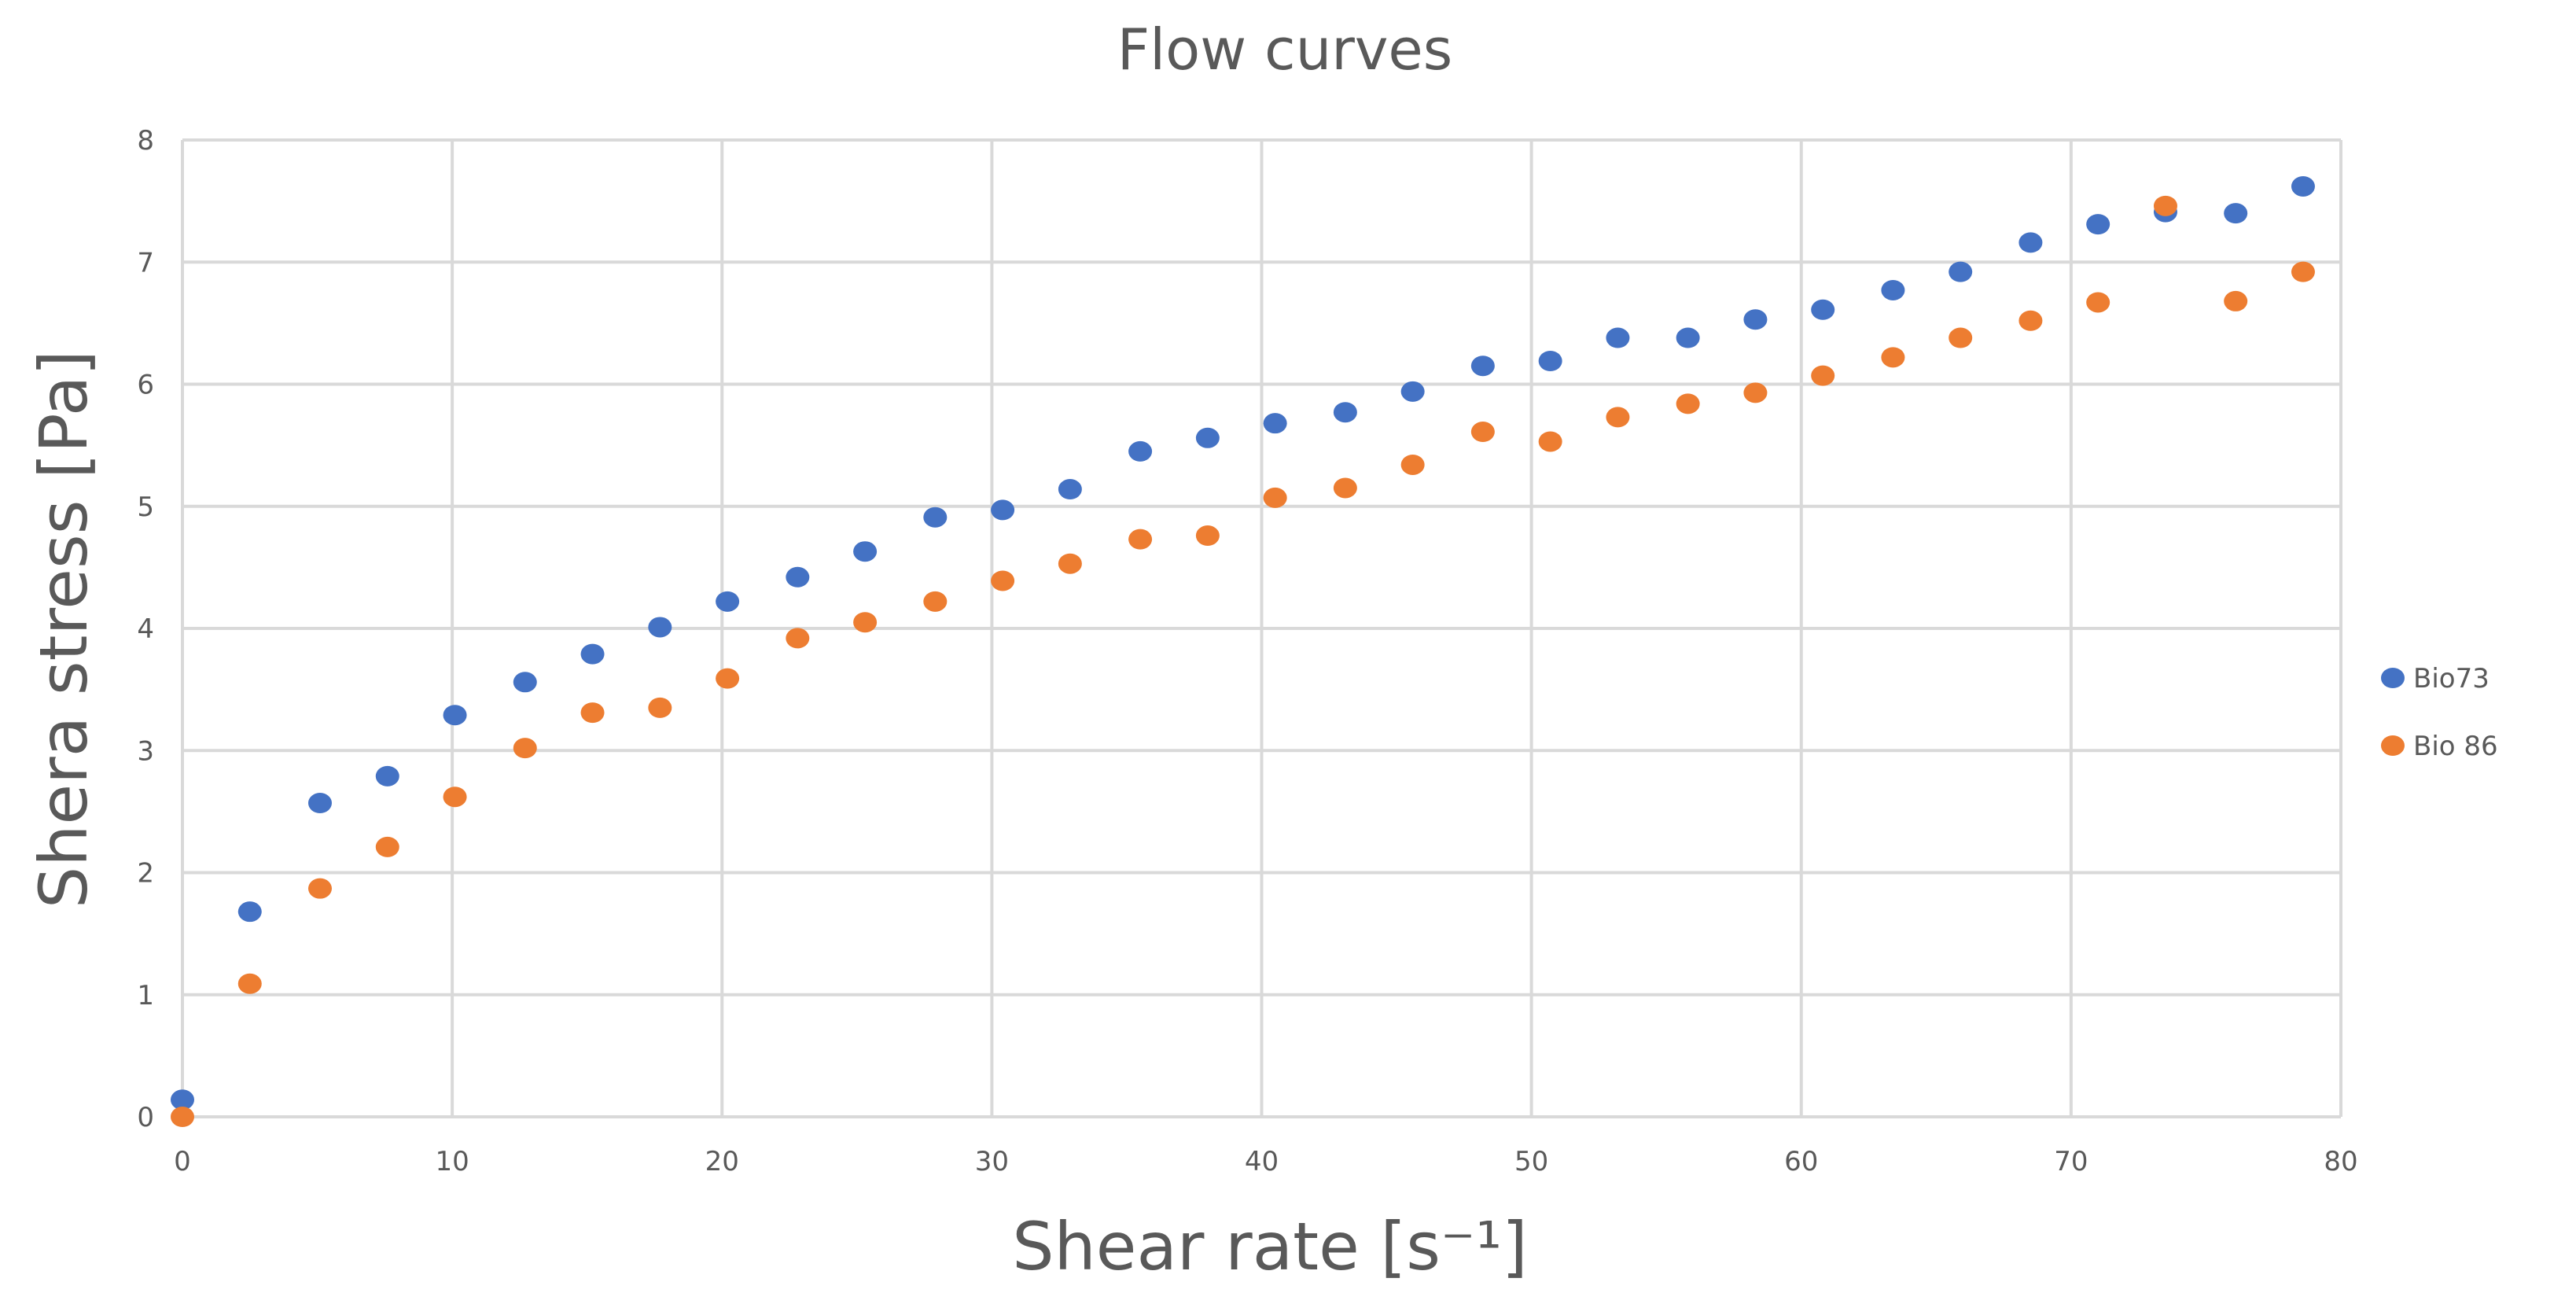  Describe the element at coordinates (64, 629) in the screenshot. I see `y-axis-title: Shera stress [Pa]` at that location.